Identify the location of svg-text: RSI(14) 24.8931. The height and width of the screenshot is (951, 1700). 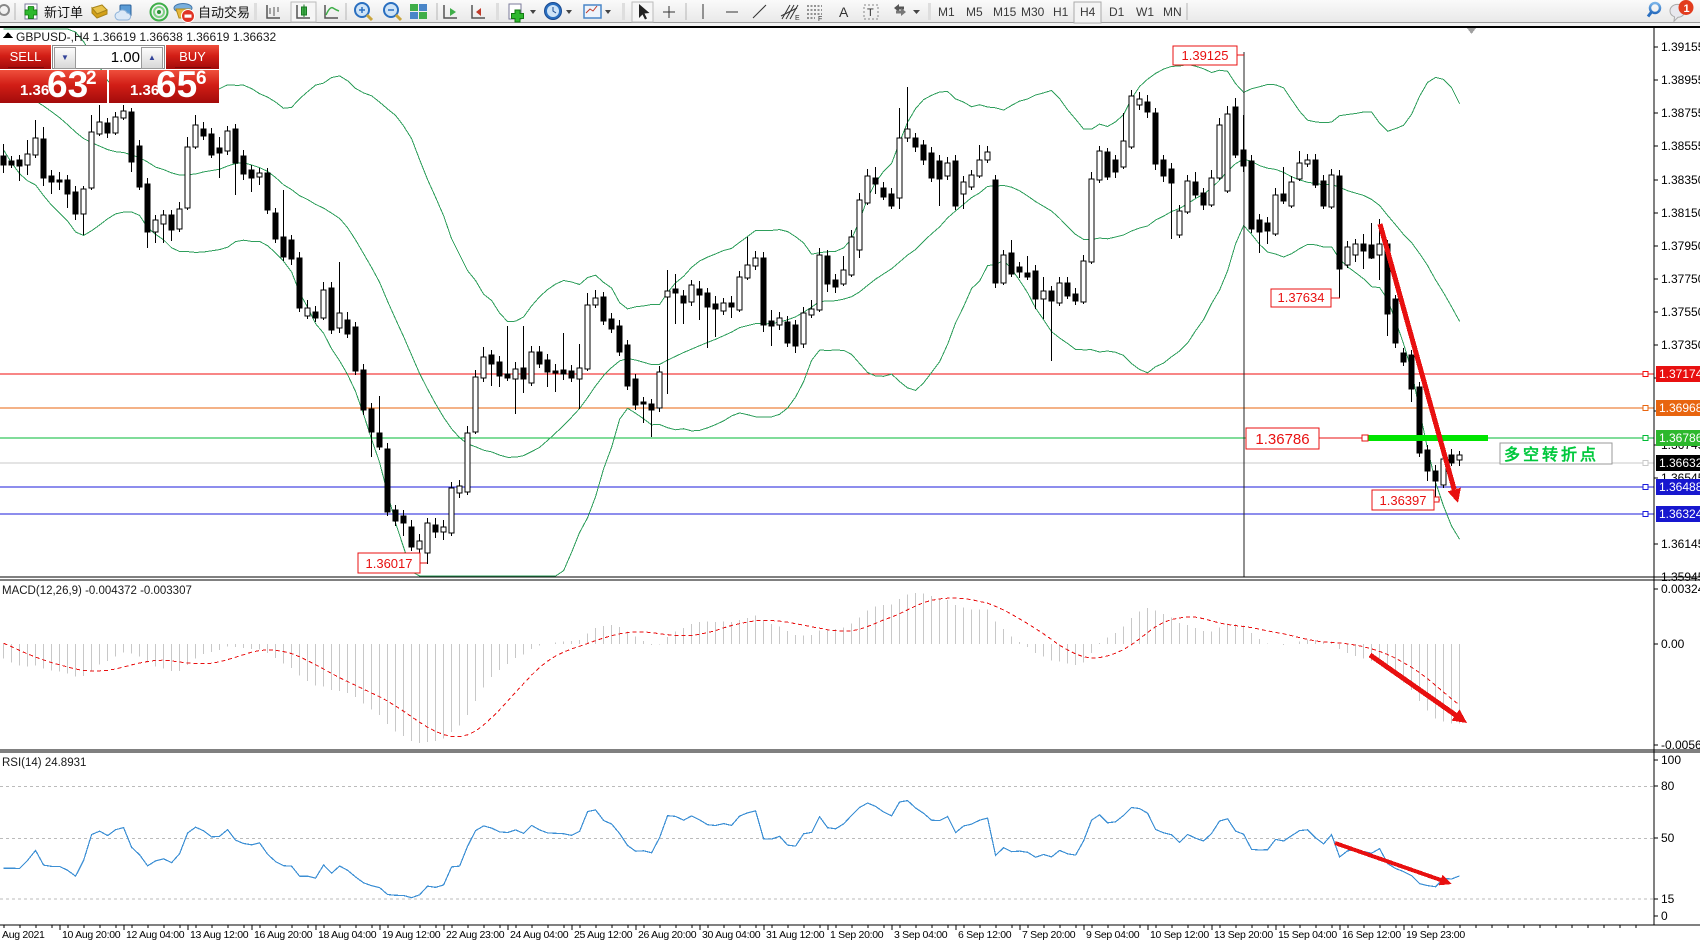
(44, 763).